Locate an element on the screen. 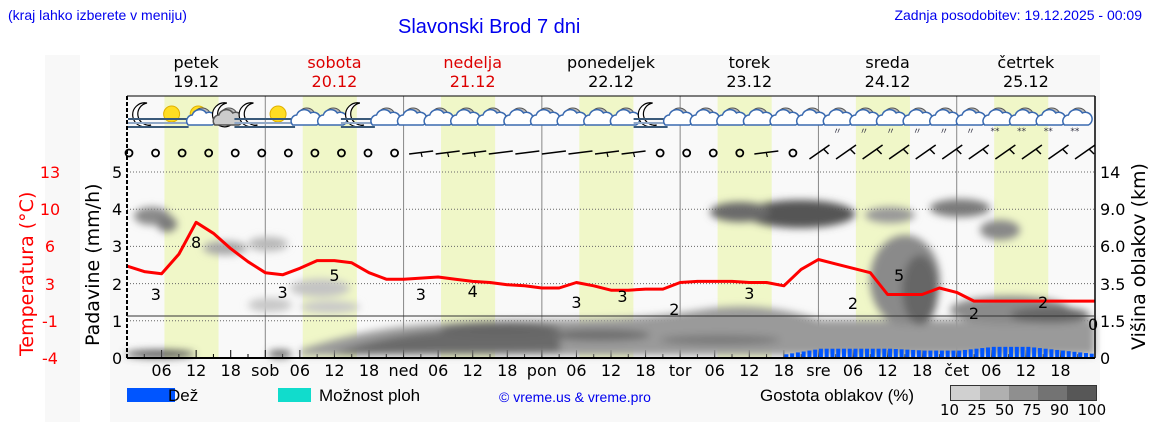 The height and width of the screenshot is (443, 1152). region-menu-hint: (kraj lahko izberete v meniju) is located at coordinates (97, 15).